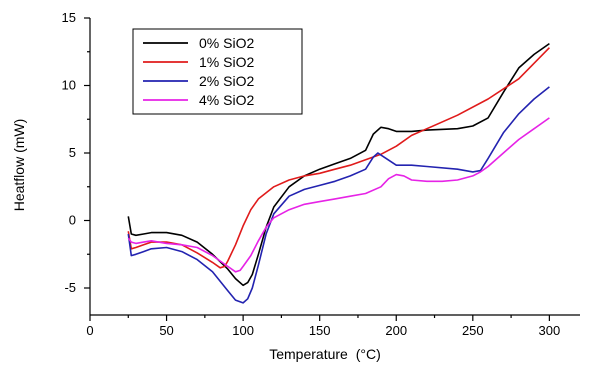 Image resolution: width=595 pixels, height=365 pixels. Describe the element at coordinates (368, 354) in the screenshot. I see `x-axis-title-unit: (°C)` at that location.